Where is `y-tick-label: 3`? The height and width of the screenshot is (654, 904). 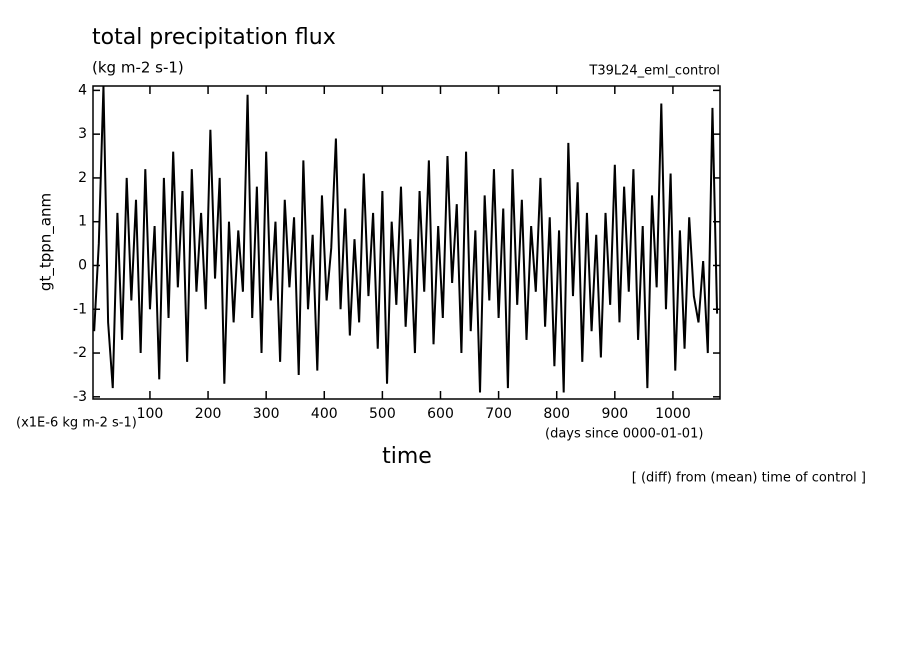 y-tick-label: 3 is located at coordinates (82, 134).